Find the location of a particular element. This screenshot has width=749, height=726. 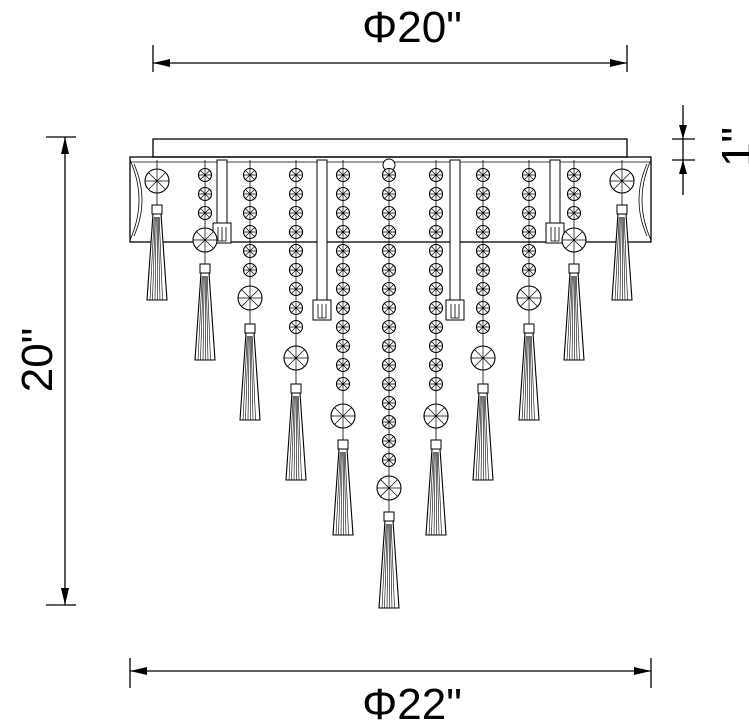

dimension-bottom: Φ22" is located at coordinates (390, 692).